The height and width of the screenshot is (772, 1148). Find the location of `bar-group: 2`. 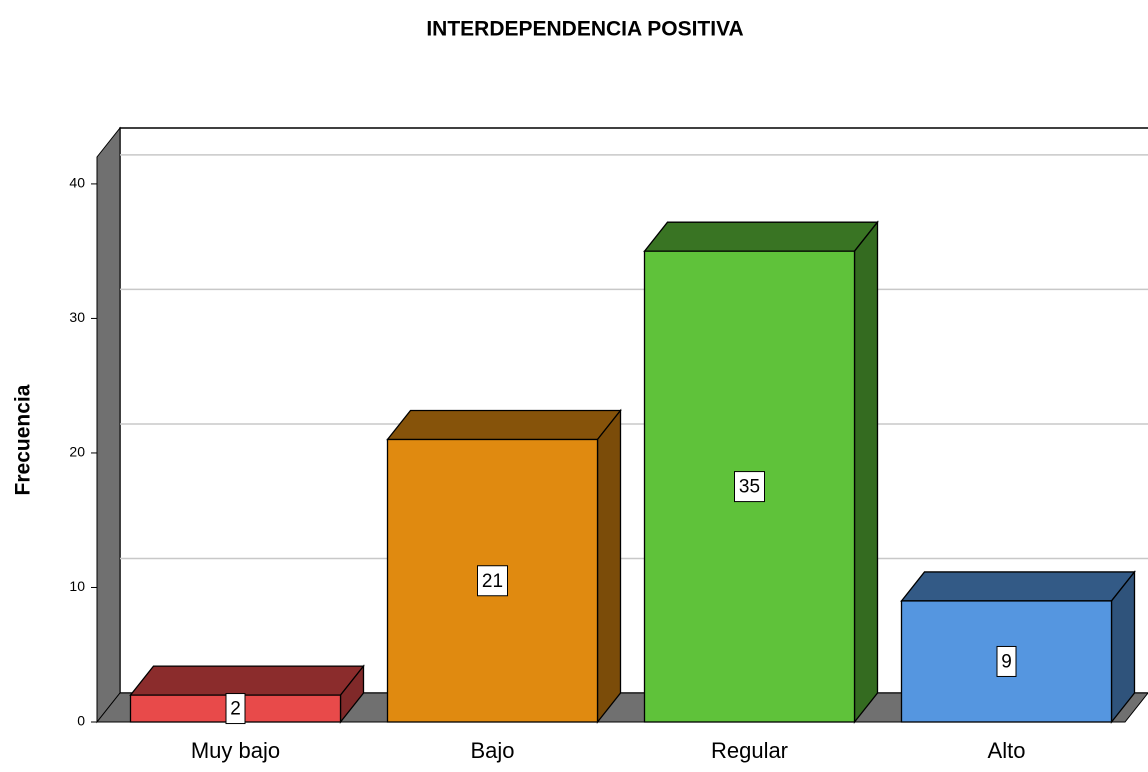

bar-group: 2 is located at coordinates (247, 694).